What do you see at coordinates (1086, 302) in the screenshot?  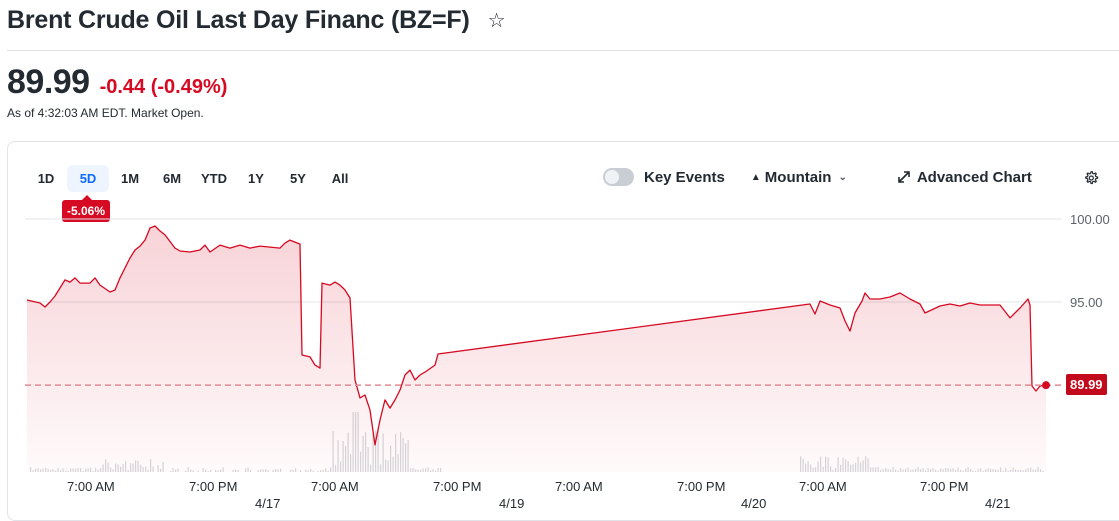 I see `y-tick-95: 95.00` at bounding box center [1086, 302].